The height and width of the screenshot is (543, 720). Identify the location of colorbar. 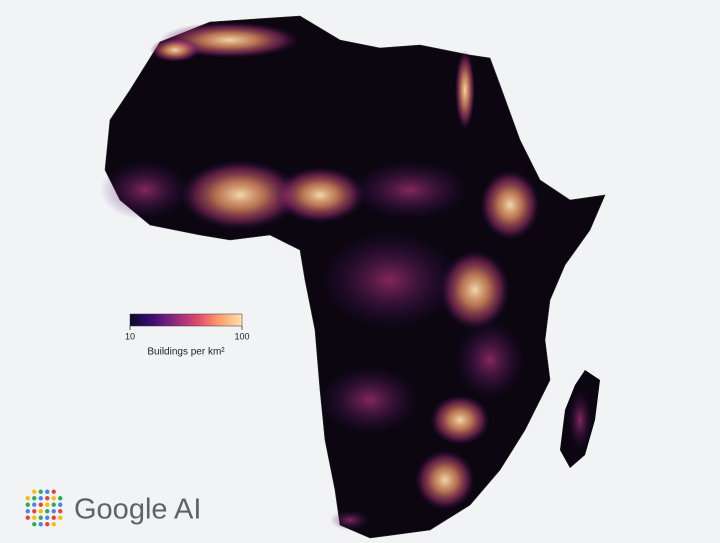
(186, 320).